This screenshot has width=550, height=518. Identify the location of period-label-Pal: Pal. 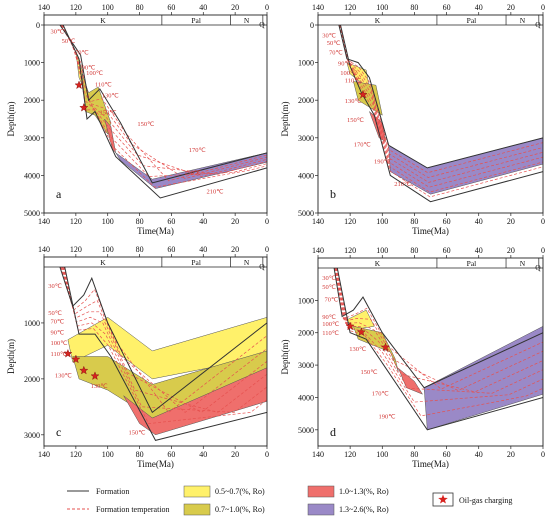
(196, 20).